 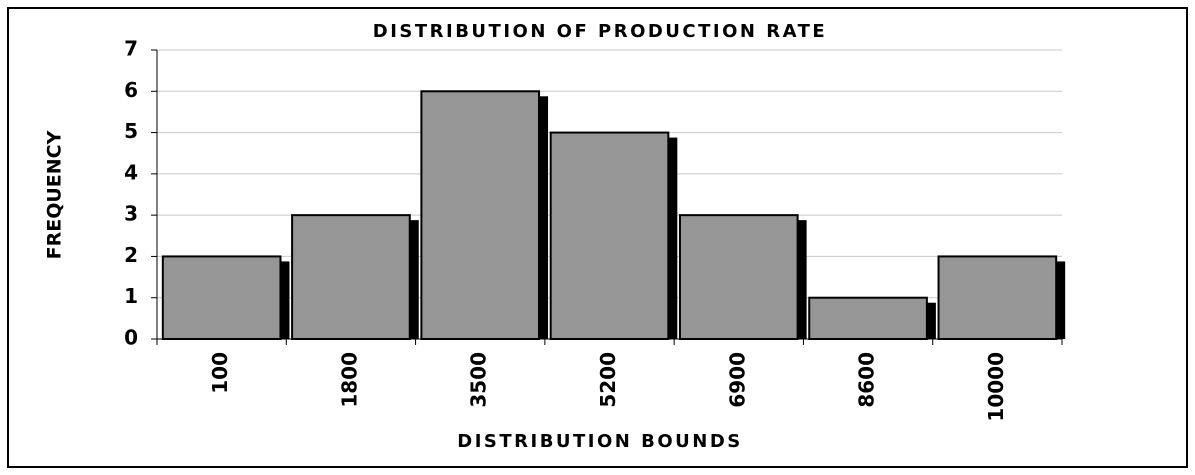 What do you see at coordinates (996, 387) in the screenshot?
I see `x-tick-label: 10000` at bounding box center [996, 387].